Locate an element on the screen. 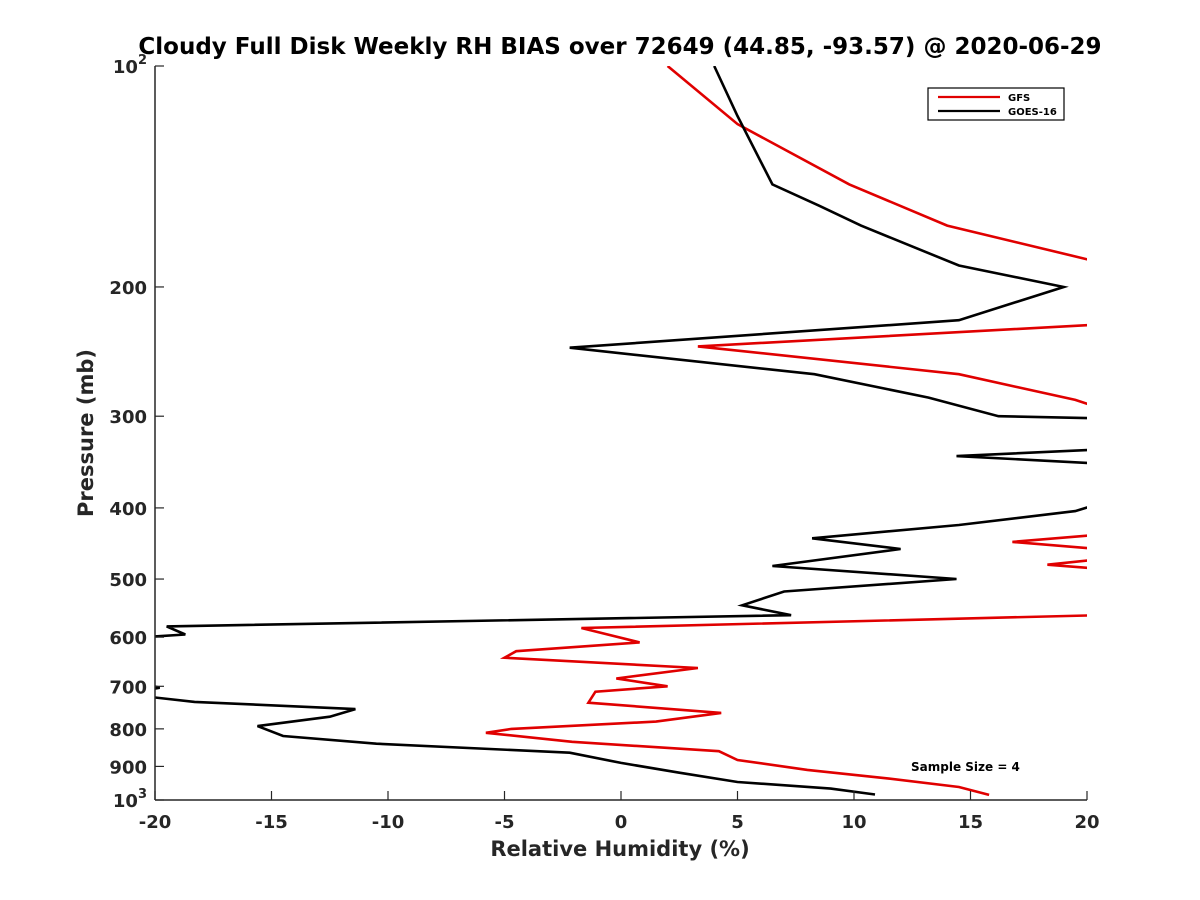 This screenshot has width=1200, height=900. x-tick-label: -20 is located at coordinates (155, 822).